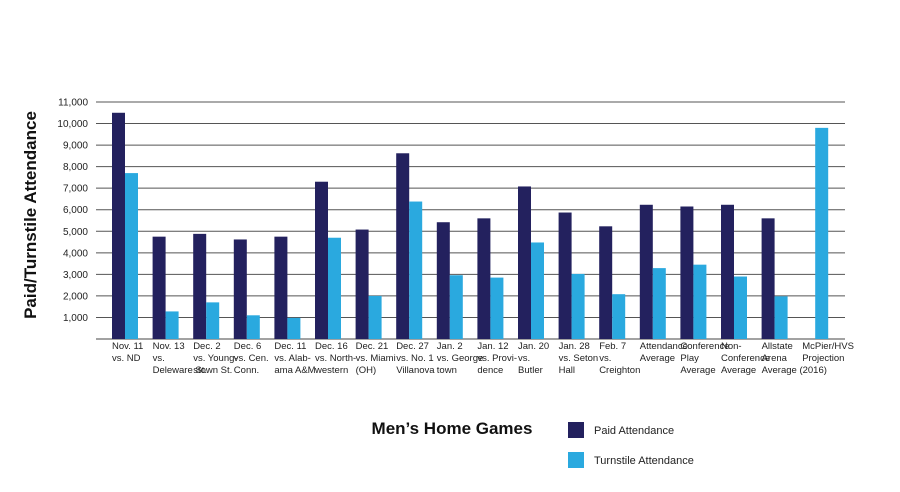  I want to click on x-tick-label: Dec. 2 vs. Young-stown St., so click(215, 358).